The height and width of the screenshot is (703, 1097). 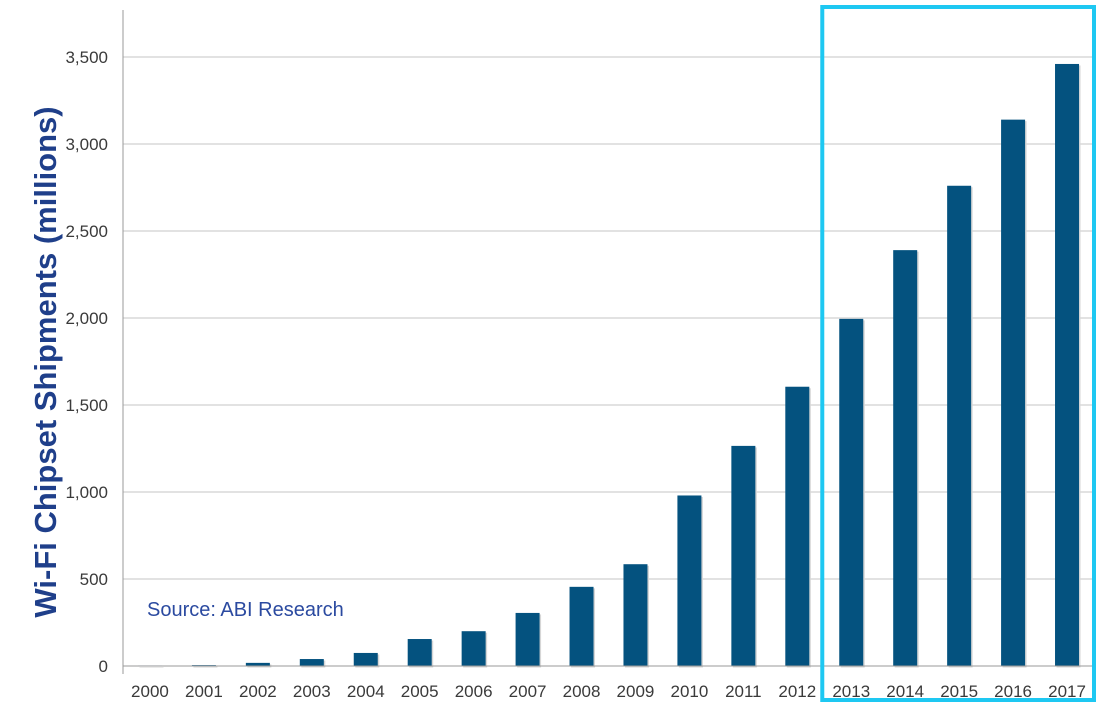 What do you see at coordinates (419, 652) in the screenshot?
I see `bar-2005` at bounding box center [419, 652].